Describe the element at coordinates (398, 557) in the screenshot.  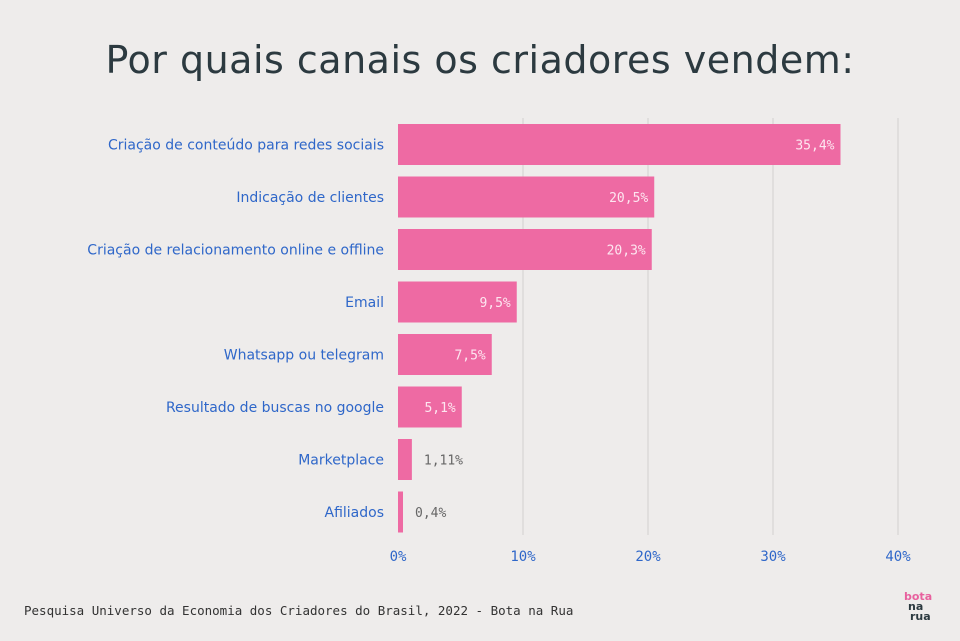
I see `x-tick-label-0: 0%` at that location.